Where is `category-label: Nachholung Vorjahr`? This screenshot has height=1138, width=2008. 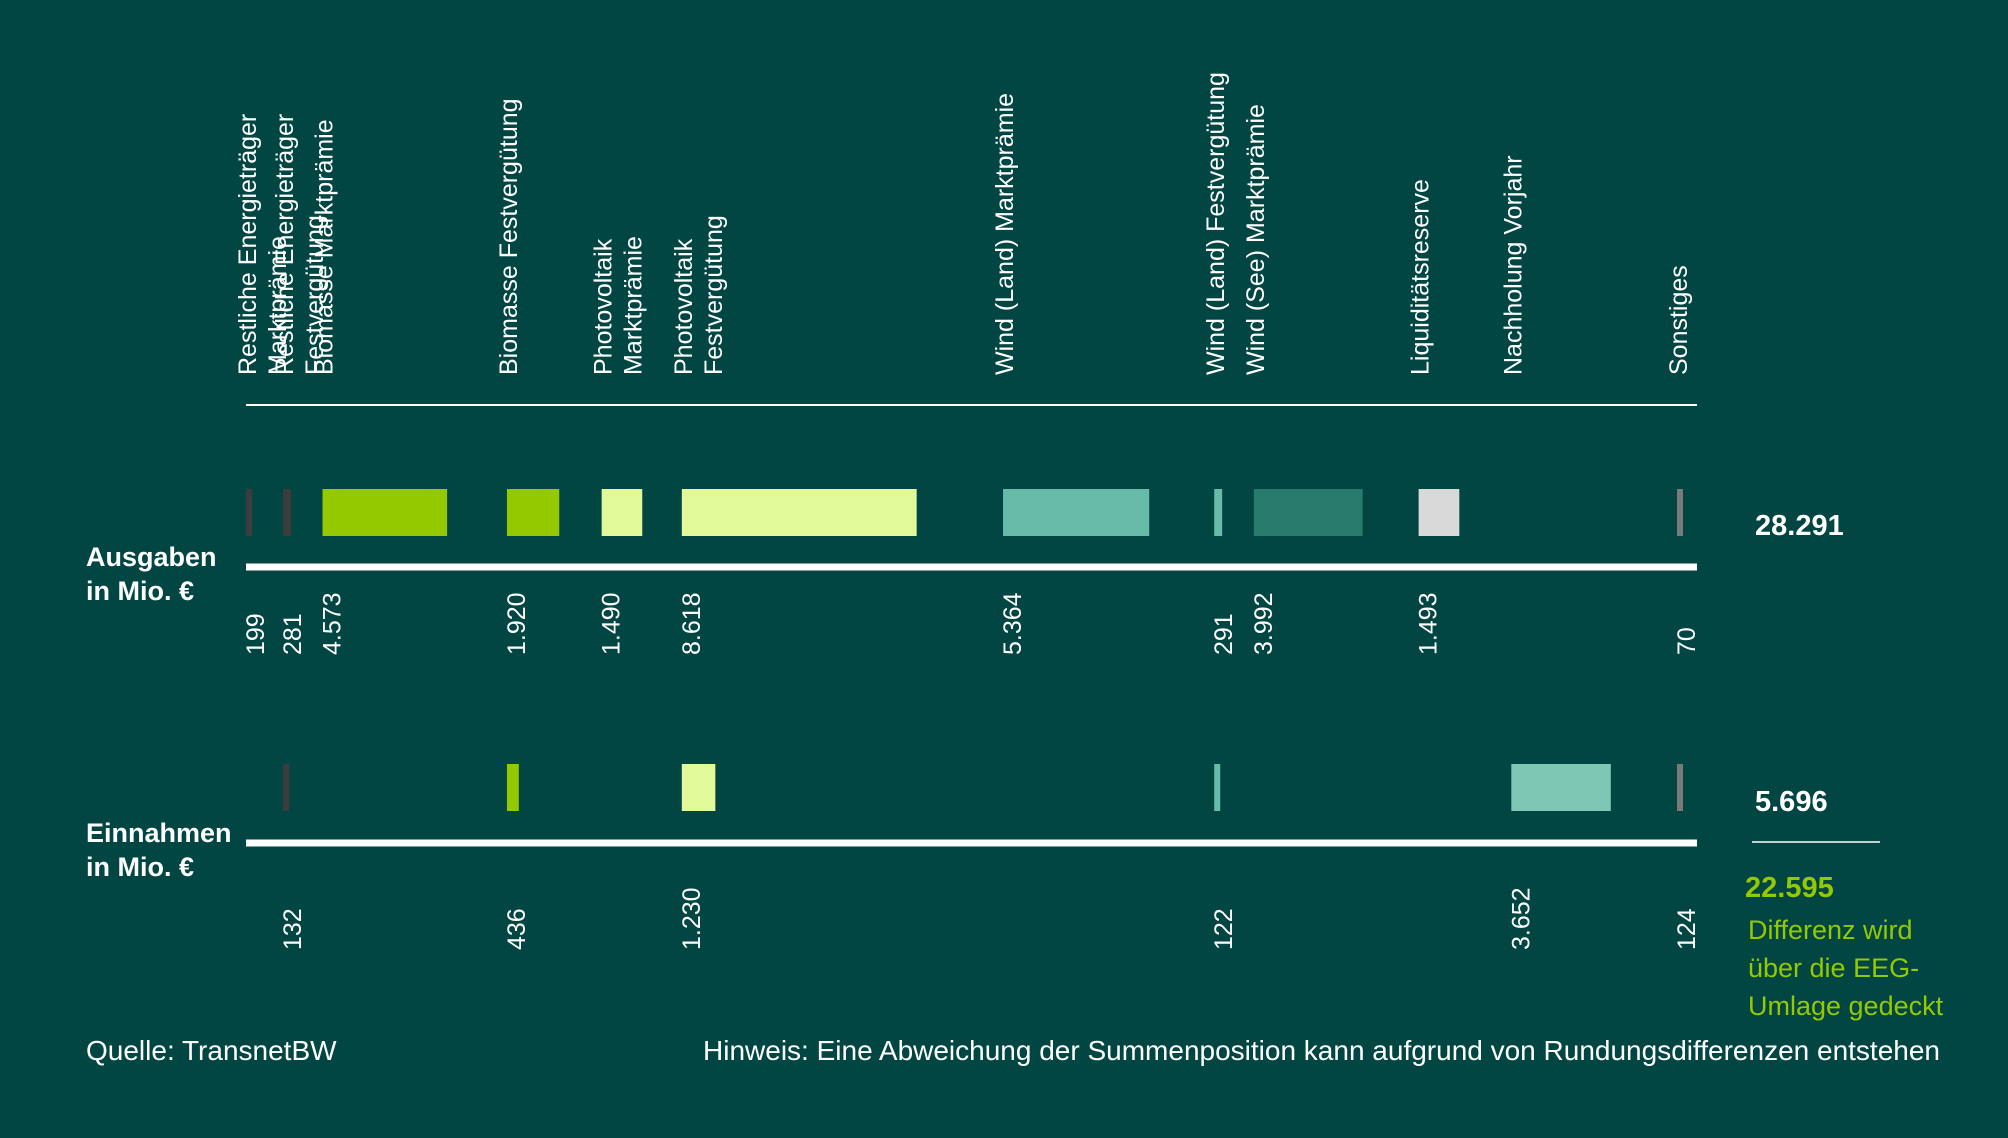
category-label: Nachholung Vorjahr is located at coordinates (1513, 265).